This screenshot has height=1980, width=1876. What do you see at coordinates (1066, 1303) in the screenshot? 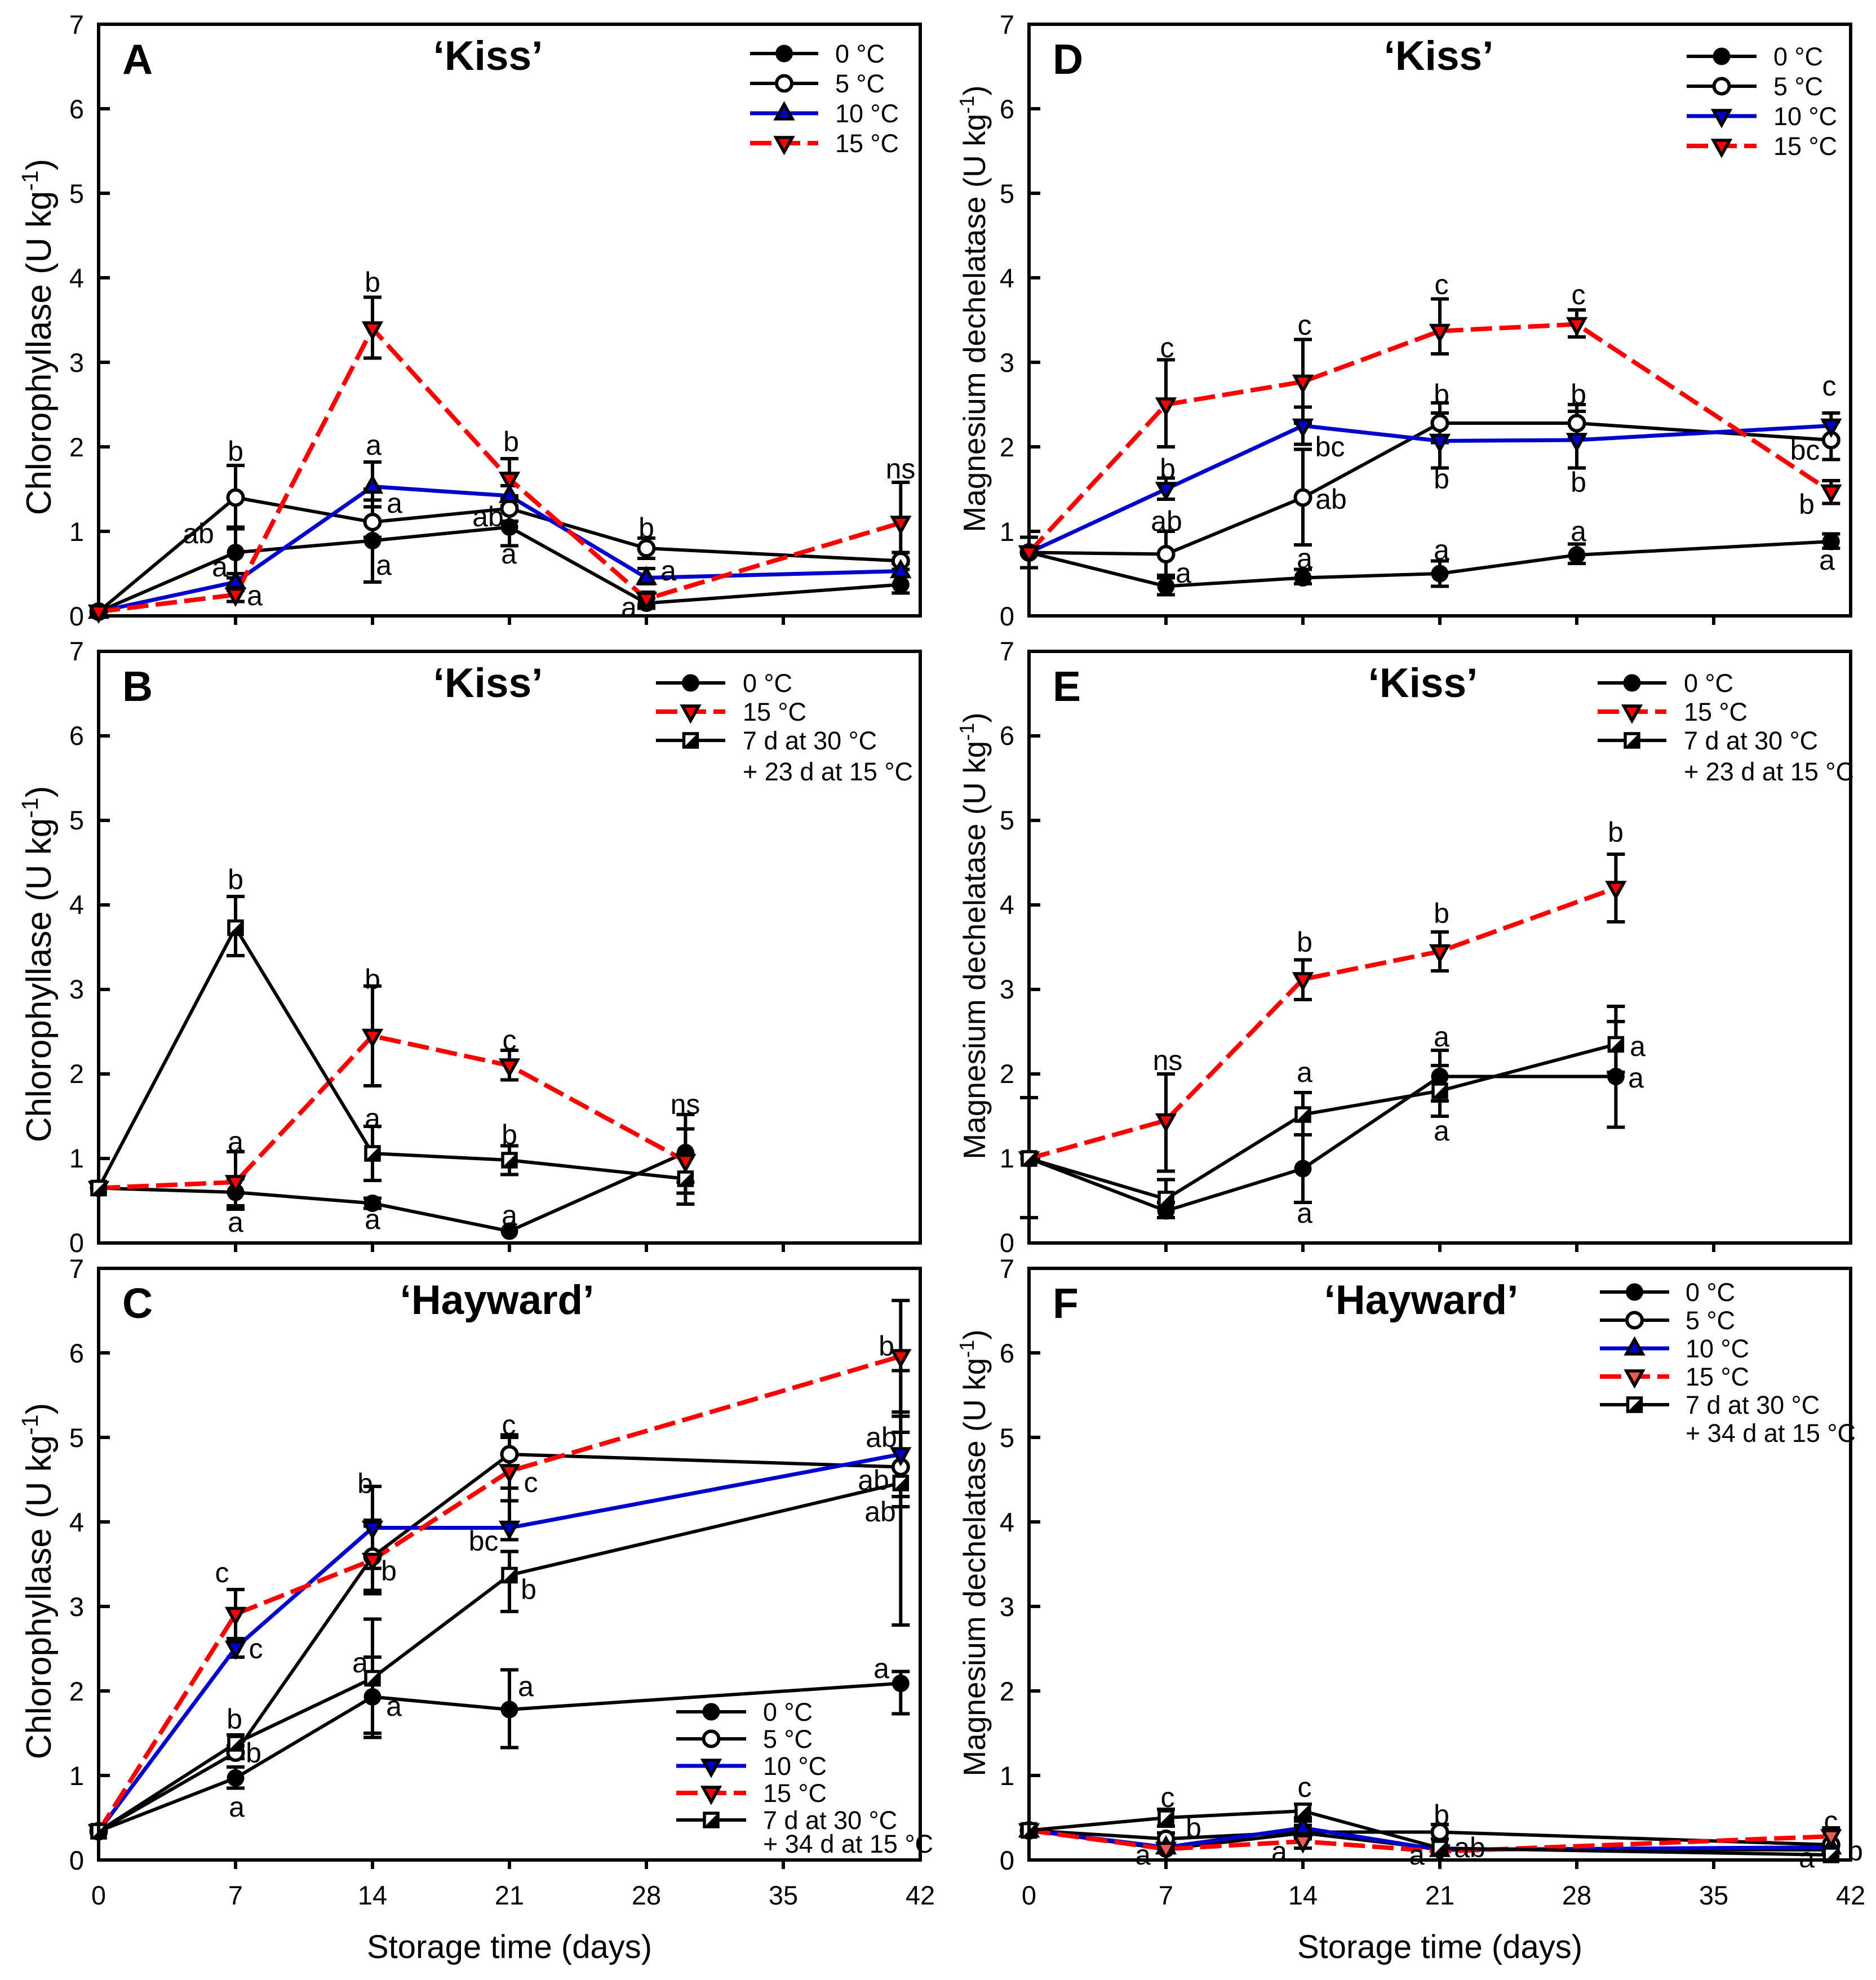
I see `svg-text: F` at bounding box center [1066, 1303].